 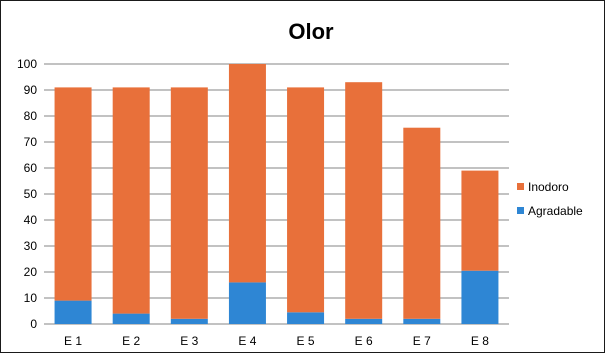 I want to click on chart-title: Olor, so click(x=311, y=31).